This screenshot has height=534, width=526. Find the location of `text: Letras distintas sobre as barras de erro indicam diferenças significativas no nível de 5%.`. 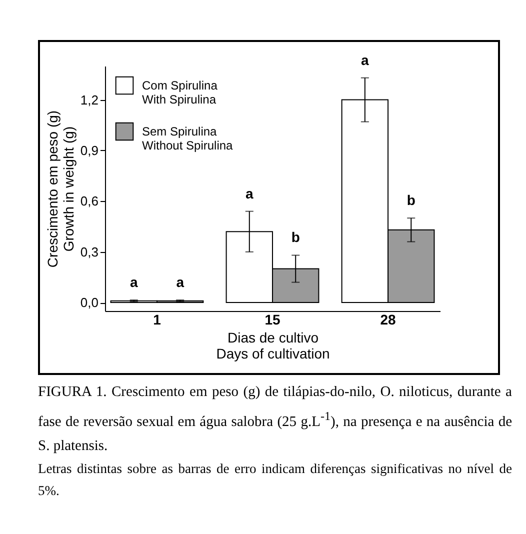

text: Letras distintas sobre as barras de erro indicam diferenças significativas no nível de 5%. is located at coordinates (275, 480).